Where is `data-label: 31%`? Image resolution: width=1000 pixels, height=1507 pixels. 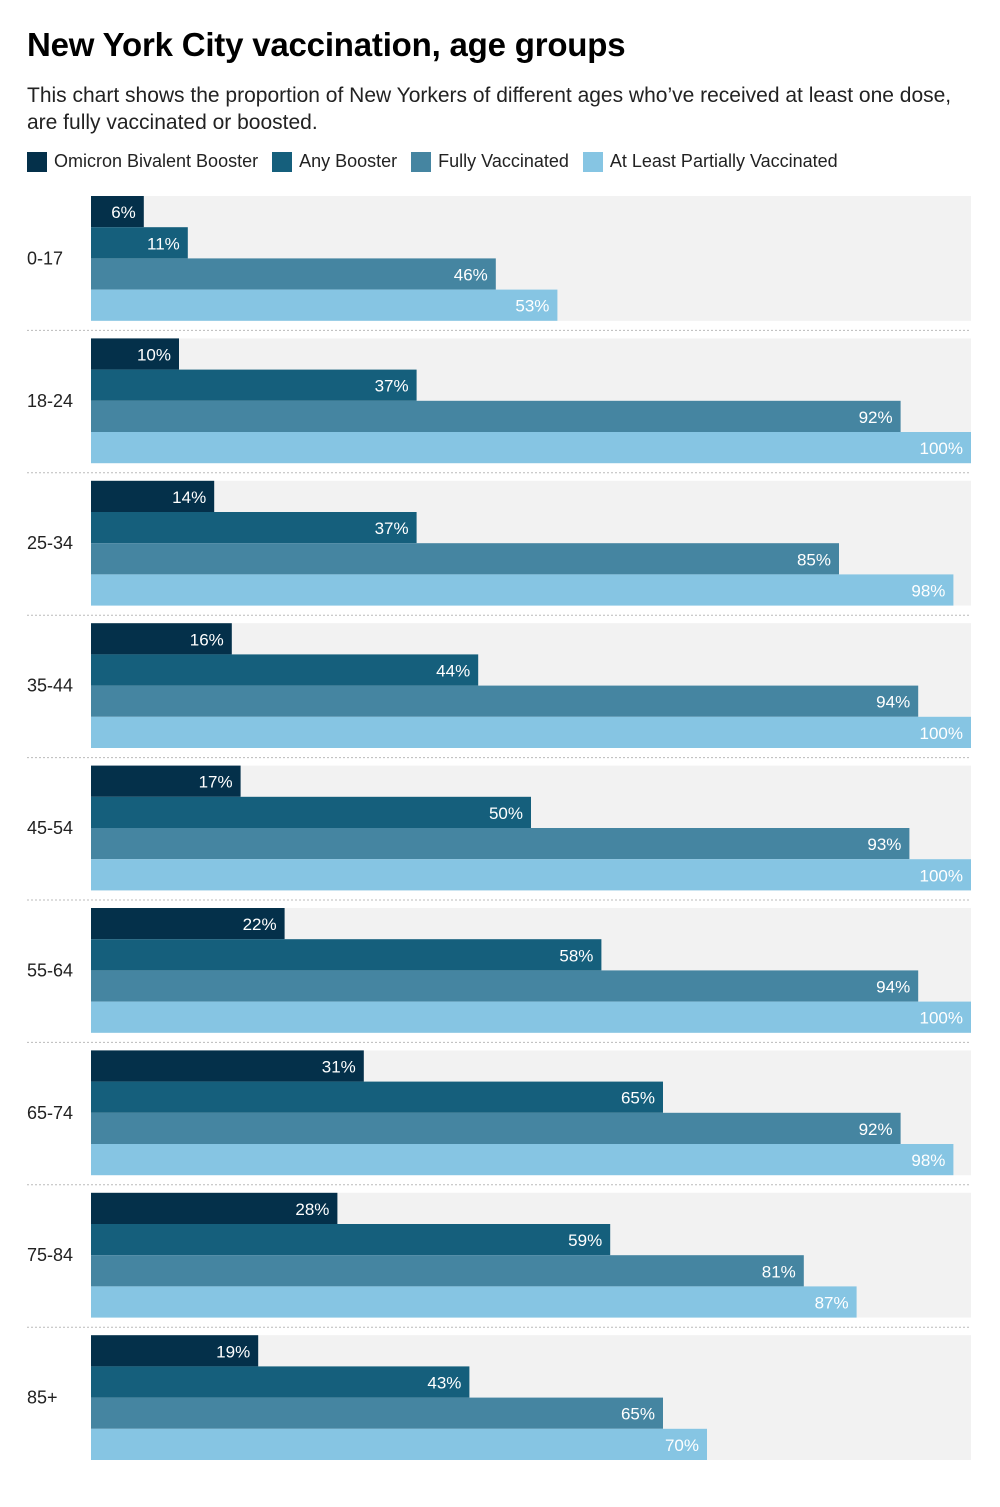 data-label: 31% is located at coordinates (339, 1067).